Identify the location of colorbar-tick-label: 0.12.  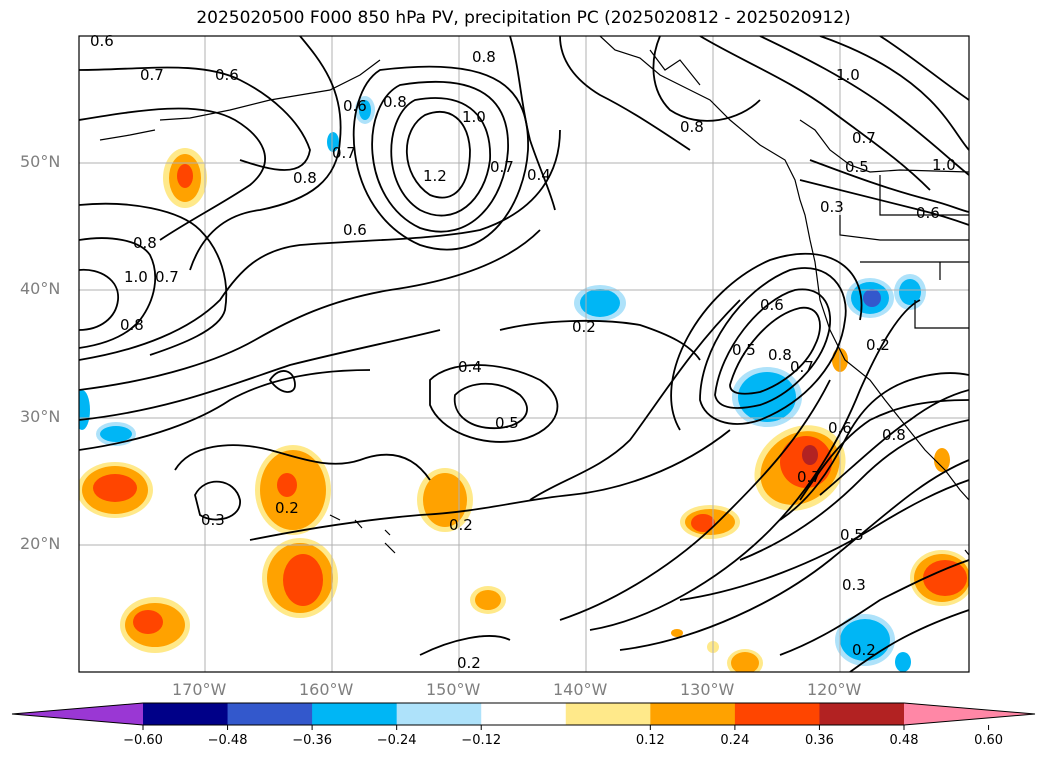
(650, 740).